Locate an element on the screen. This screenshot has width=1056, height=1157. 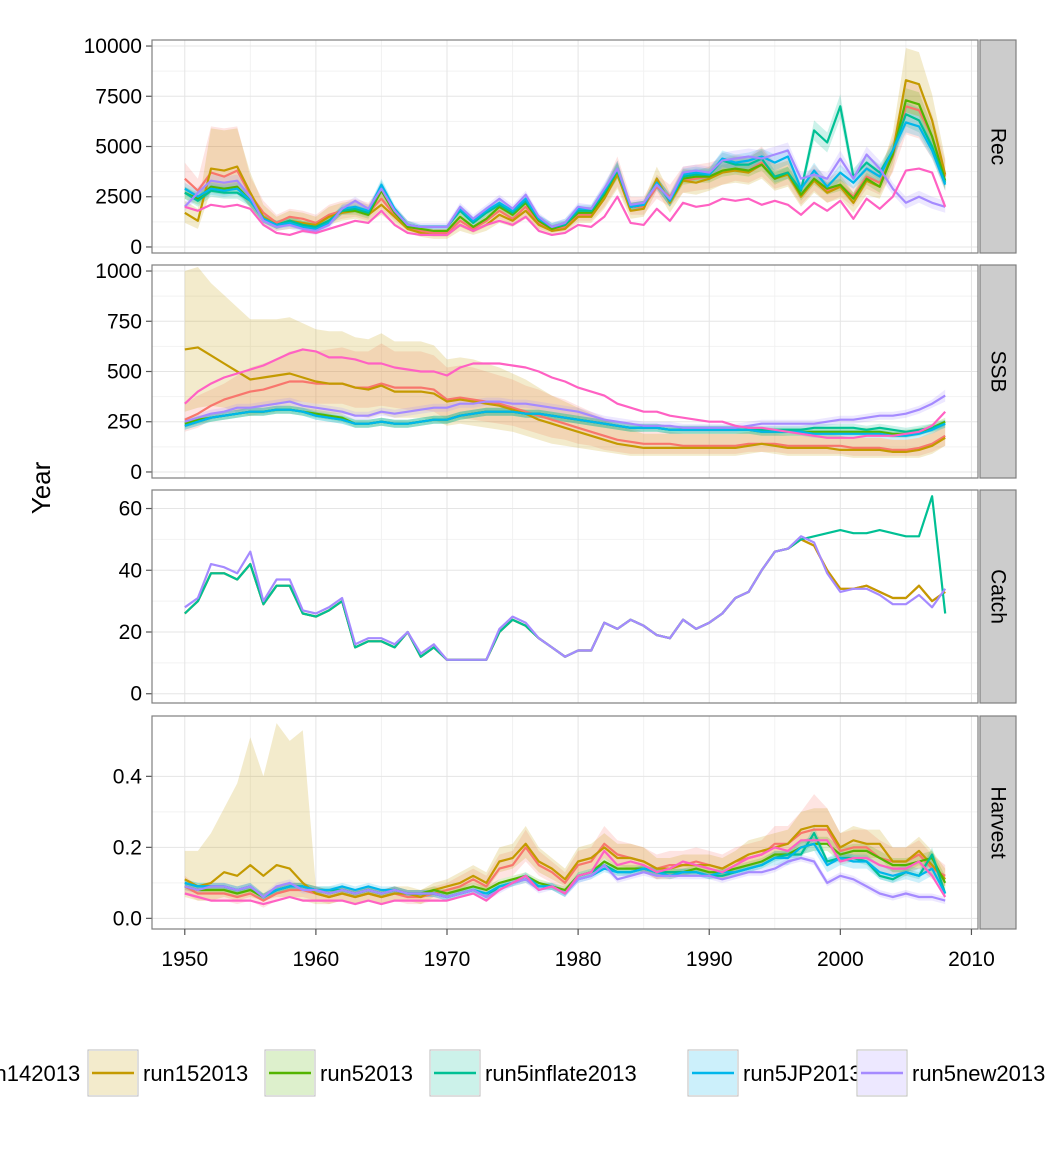
y-tick-label: 750 is located at coordinates (124, 321).